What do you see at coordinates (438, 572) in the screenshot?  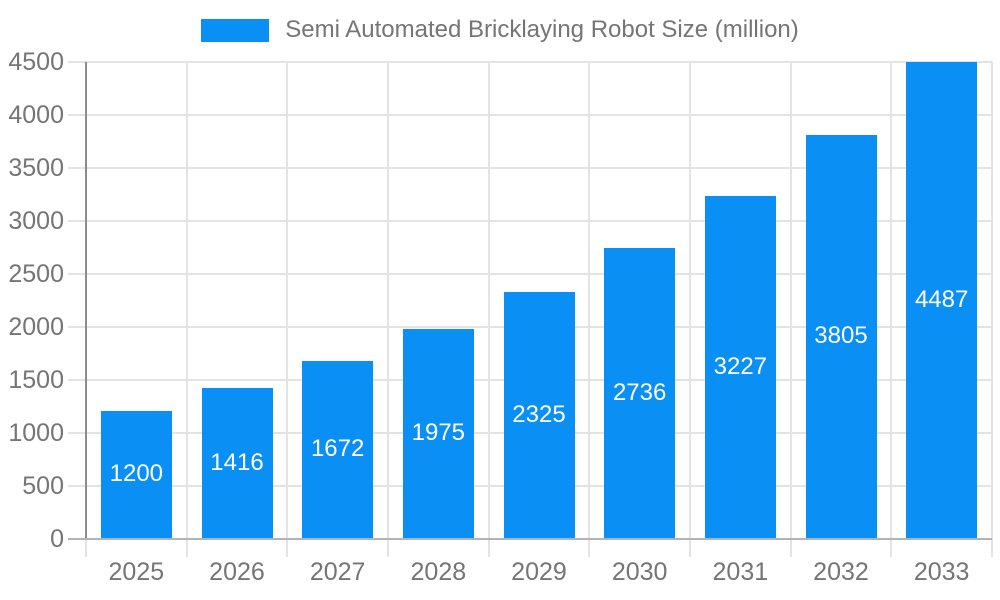 I see `x-category-label-2028: 2028` at bounding box center [438, 572].